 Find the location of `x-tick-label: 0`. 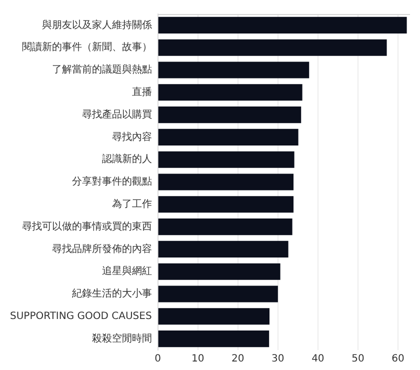

x-tick-label: 0 is located at coordinates (157, 359).